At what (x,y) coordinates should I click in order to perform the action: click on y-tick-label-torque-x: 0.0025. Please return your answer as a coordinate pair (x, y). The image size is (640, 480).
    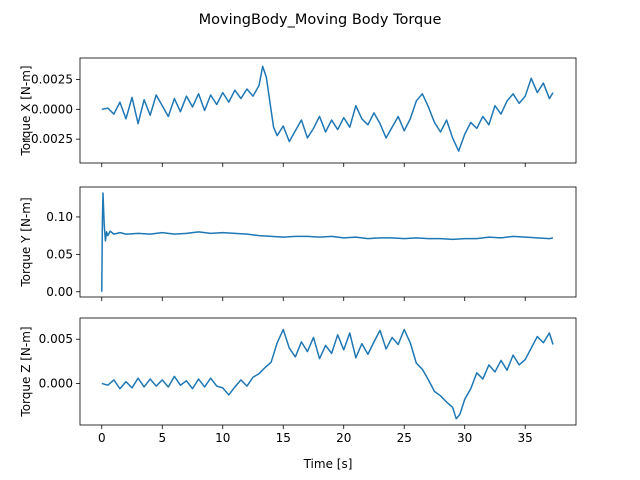
    Looking at the image, I should click on (52, 79).